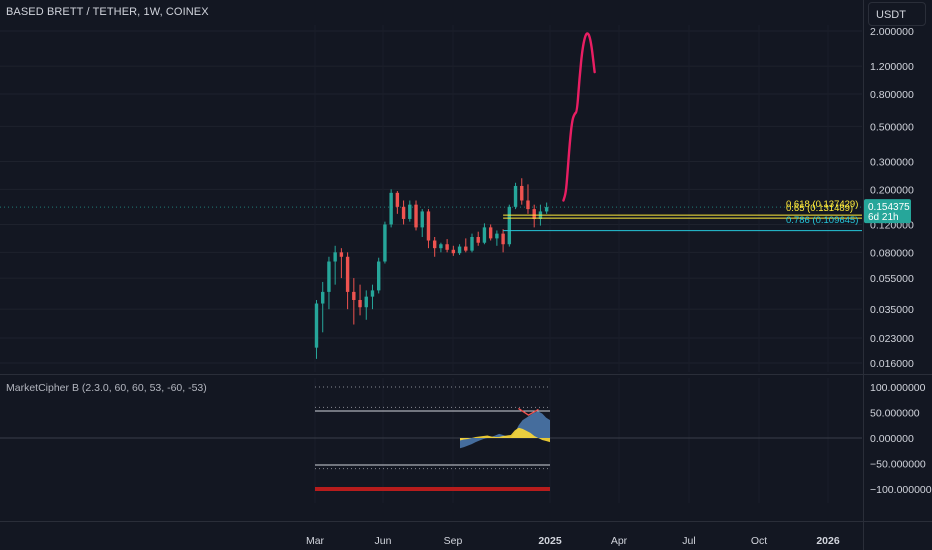 The width and height of the screenshot is (932, 550). I want to click on currency-button: USDT, so click(897, 14).